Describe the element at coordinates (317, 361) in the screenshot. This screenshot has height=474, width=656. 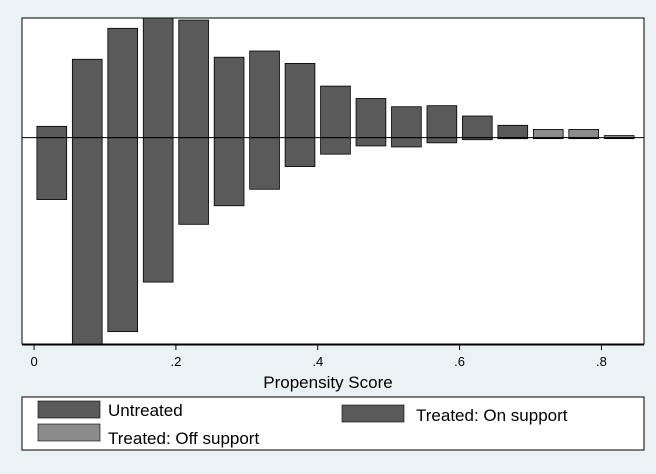
I see `x-tick-label: .4` at that location.